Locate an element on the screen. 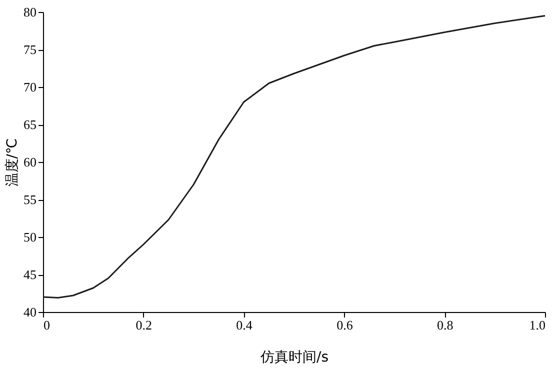  y-tick-label: 40 is located at coordinates (30, 312).